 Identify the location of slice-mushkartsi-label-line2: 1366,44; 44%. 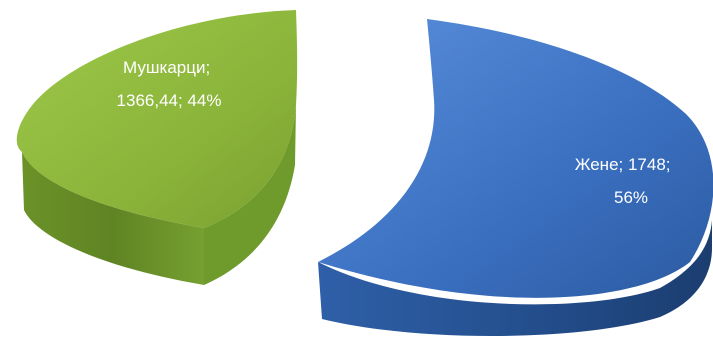
(169, 100).